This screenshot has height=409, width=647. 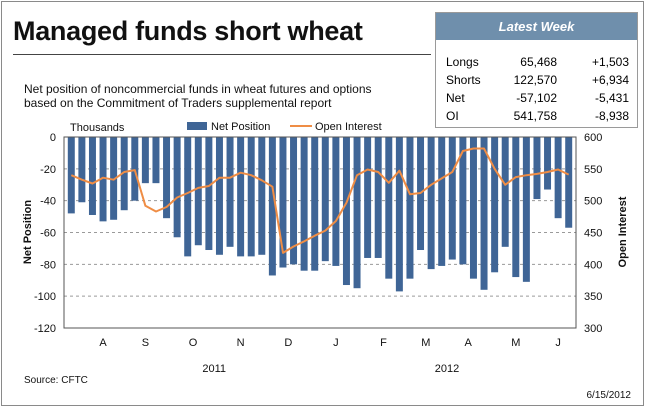 What do you see at coordinates (609, 395) in the screenshot?
I see `publish-date: 6/15/2012` at bounding box center [609, 395].